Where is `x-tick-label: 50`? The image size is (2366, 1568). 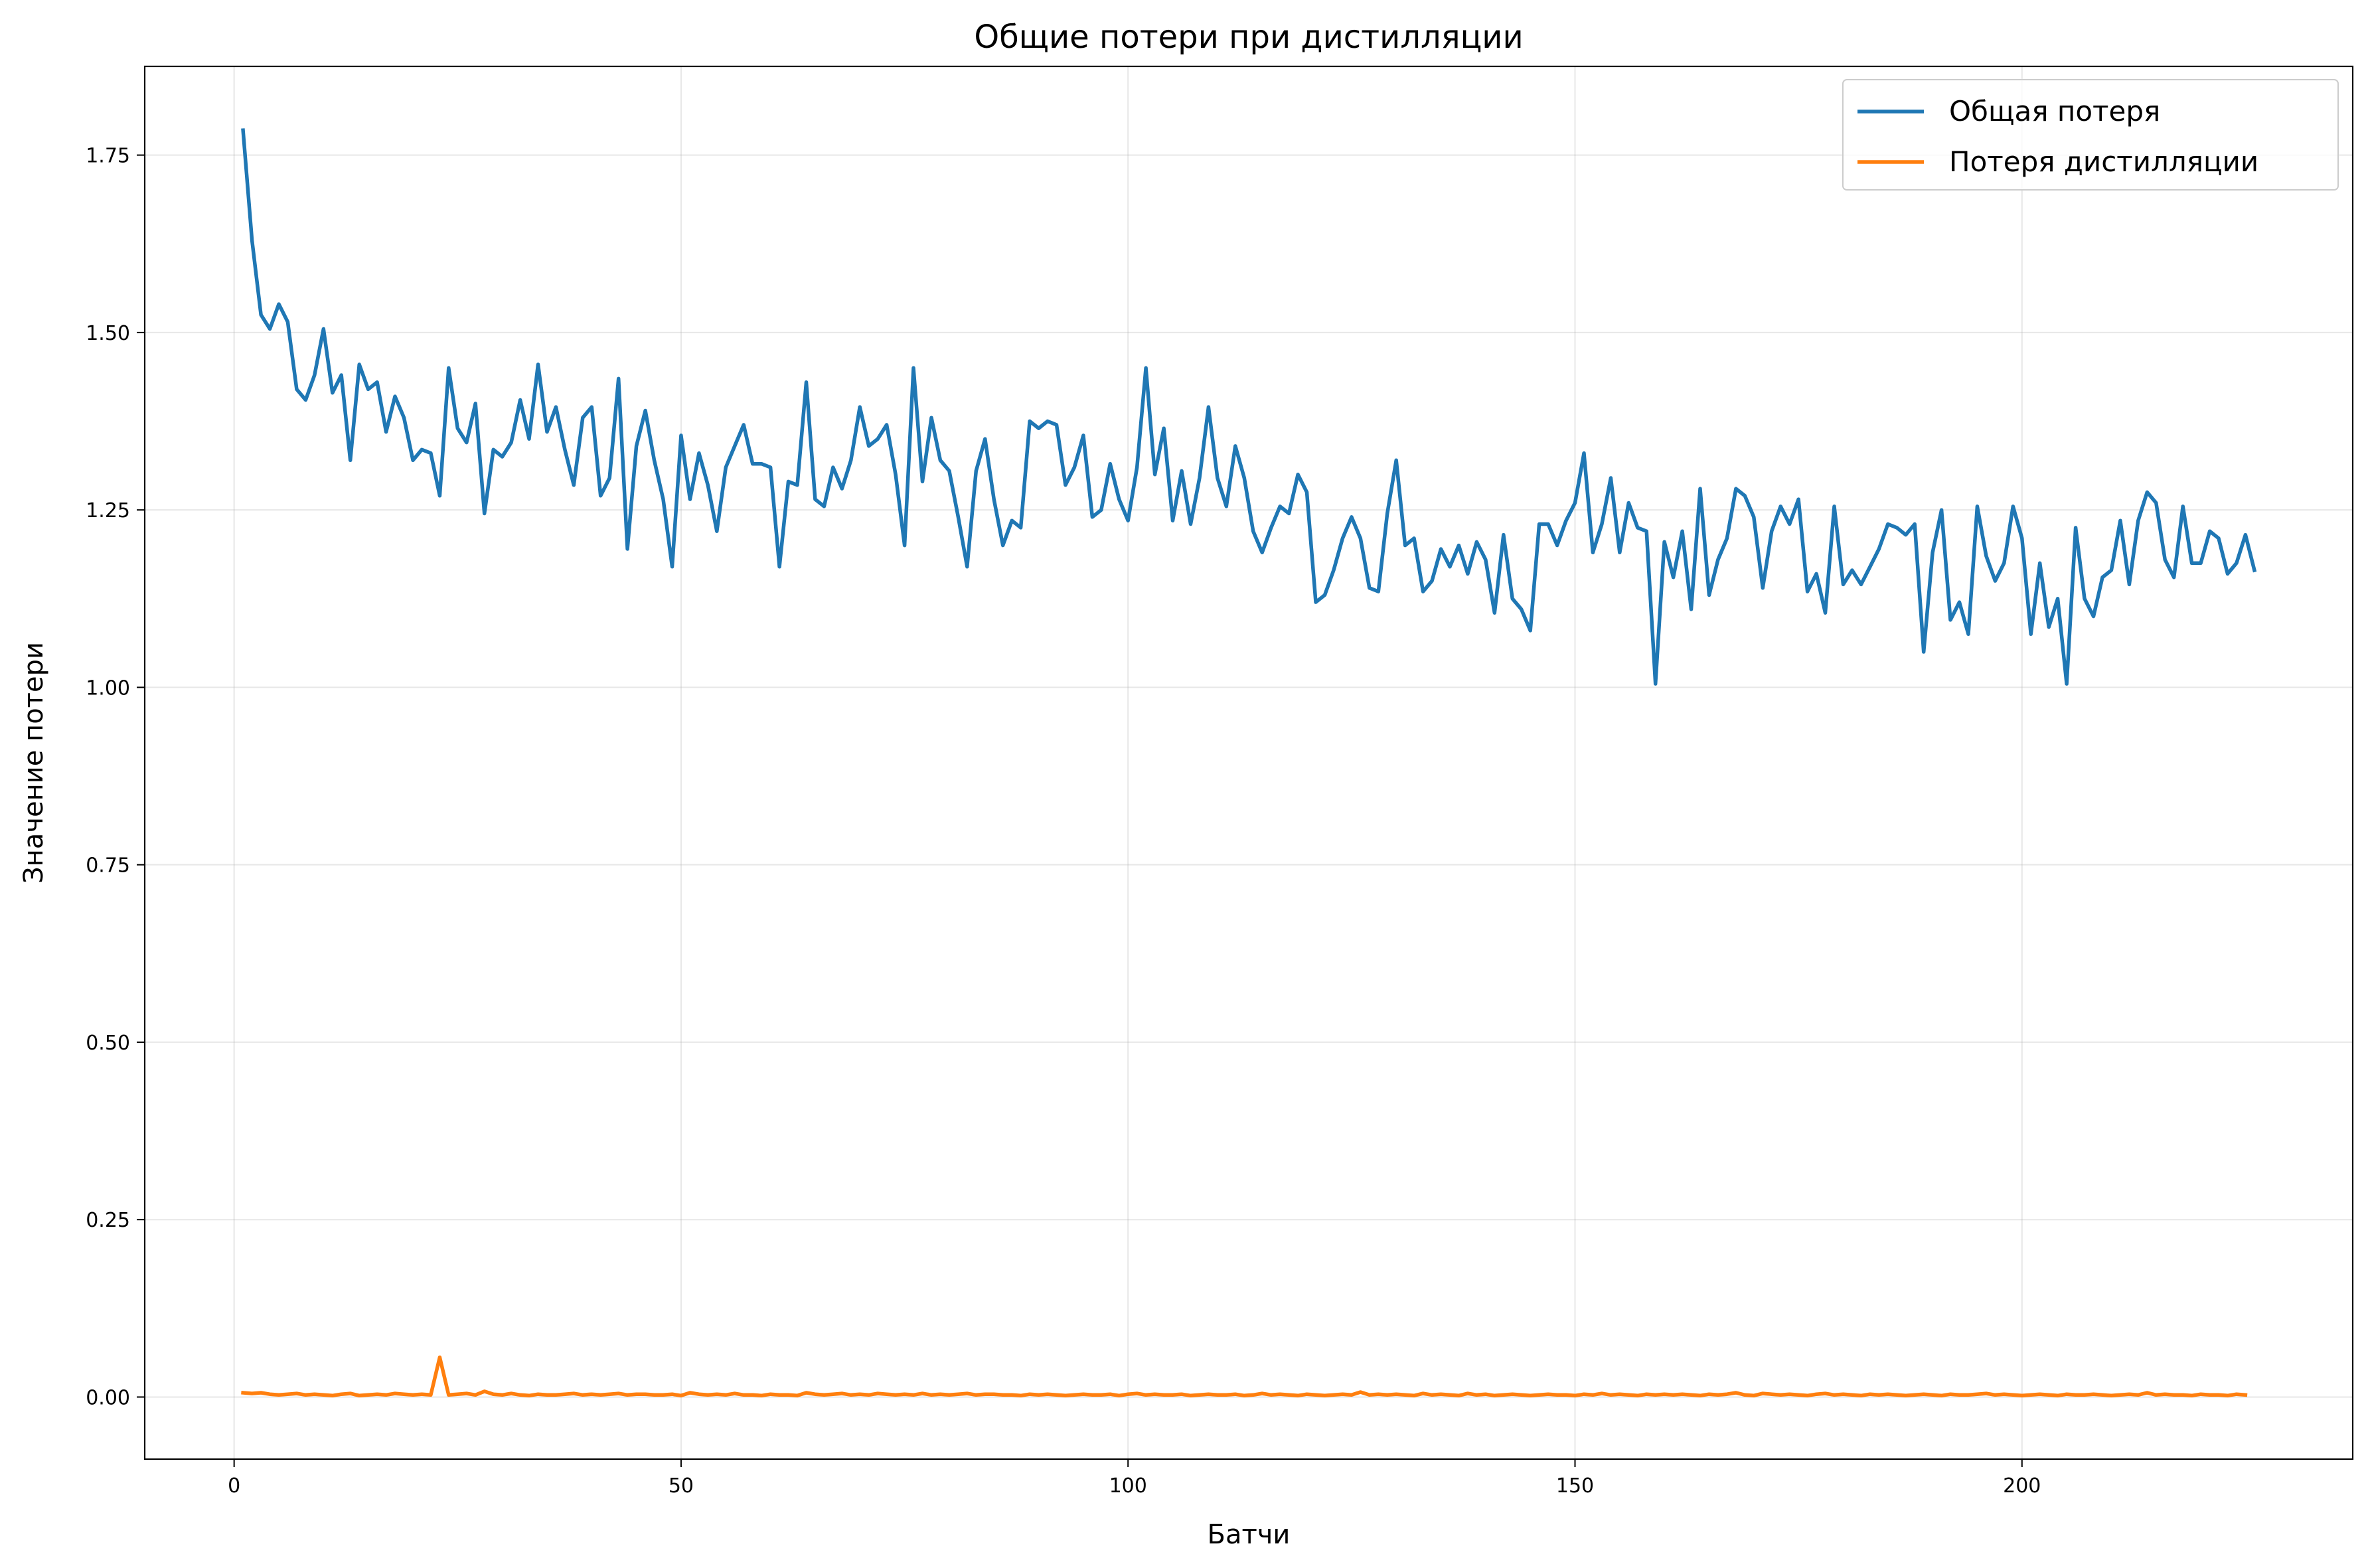 x-tick-label: 50 is located at coordinates (681, 1486).